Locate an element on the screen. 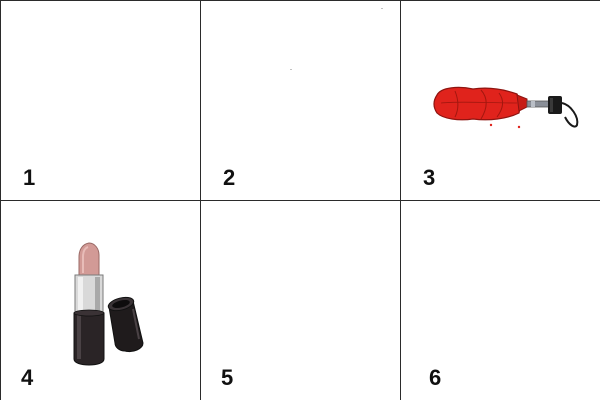  cell-number: 4 is located at coordinates (27, 377).